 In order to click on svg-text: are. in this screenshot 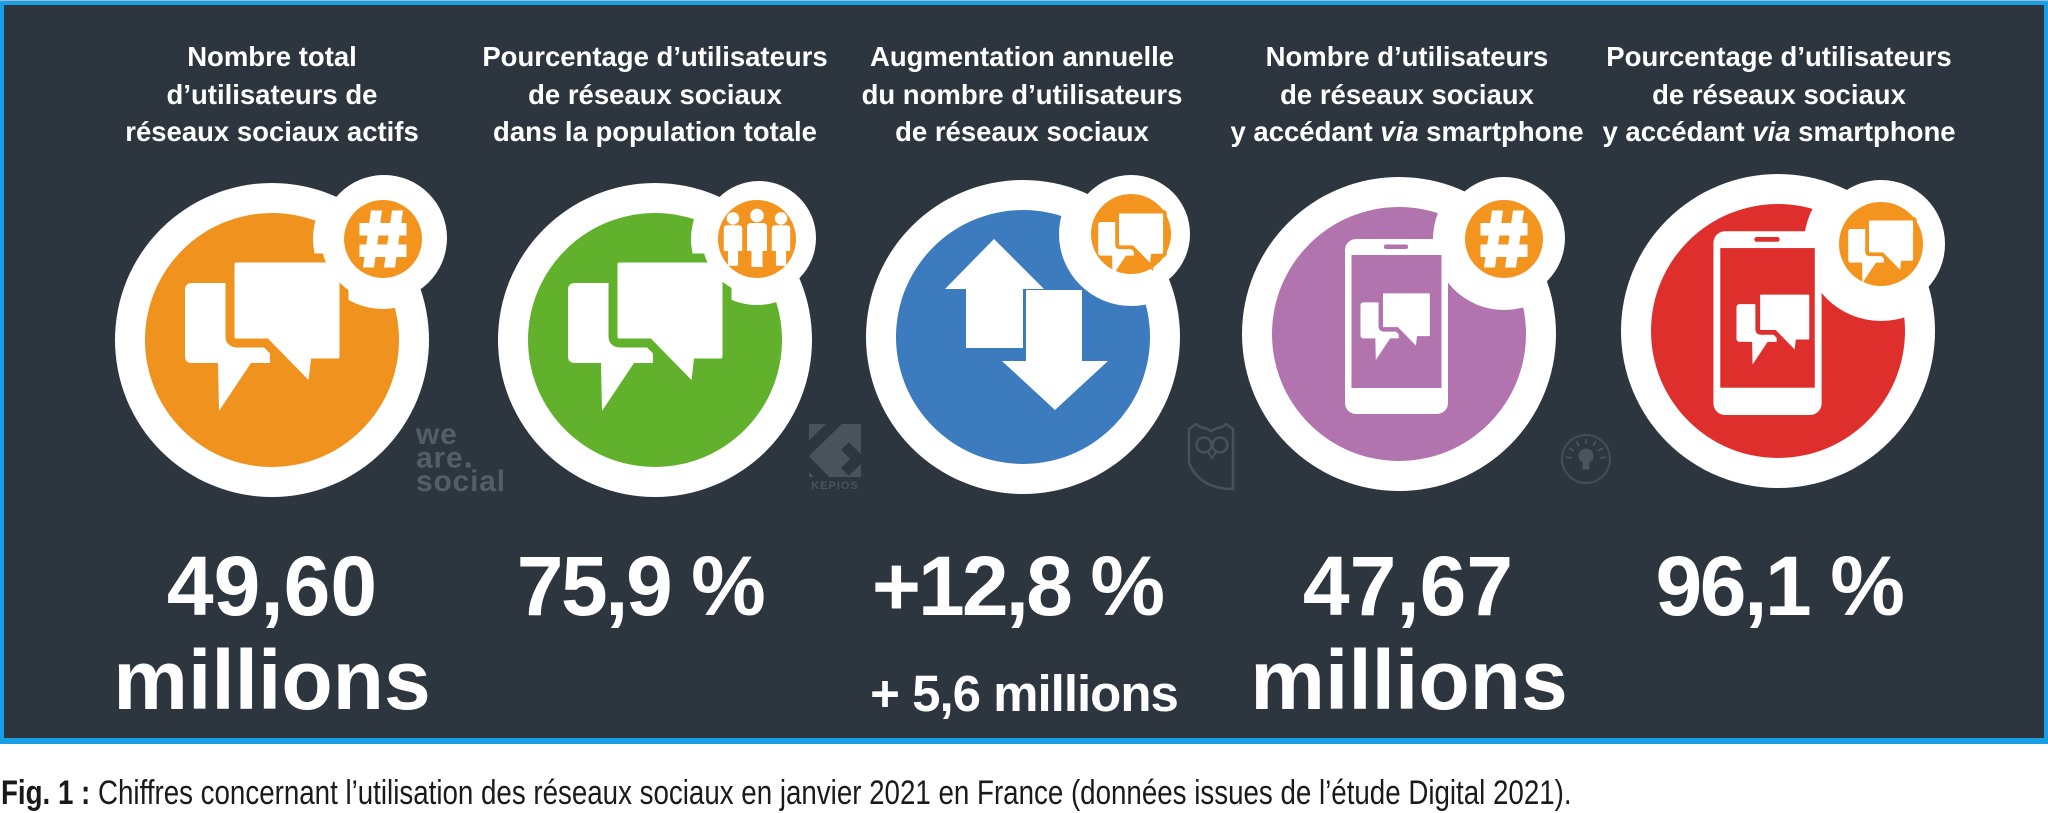, I will do `click(445, 457)`.